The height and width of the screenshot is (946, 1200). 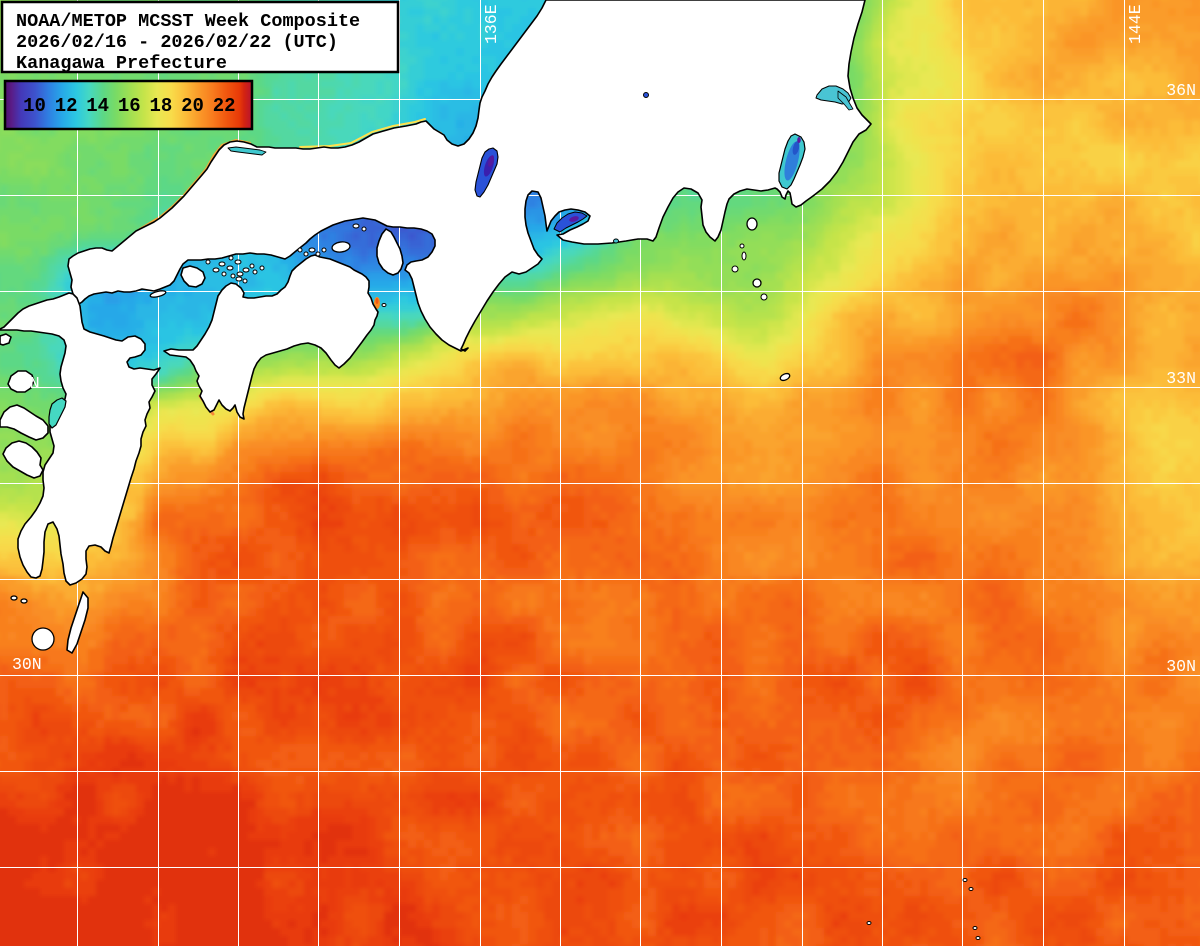 I want to click on svg-text: 18, so click(x=160, y=106).